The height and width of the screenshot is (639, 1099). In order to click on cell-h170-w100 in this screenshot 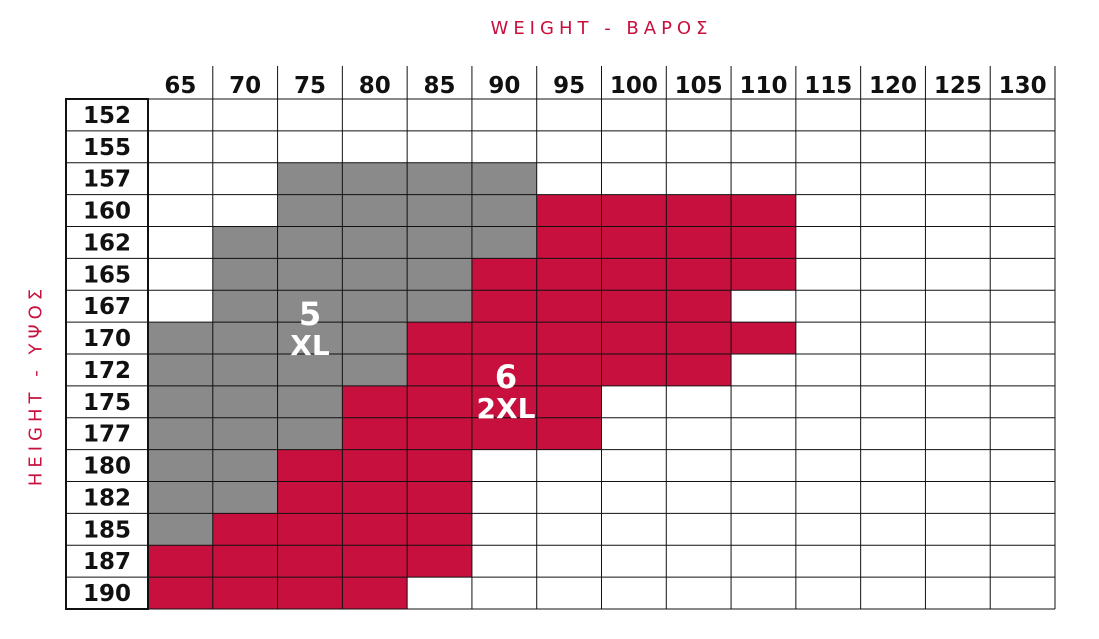, I will do `click(634, 338)`.